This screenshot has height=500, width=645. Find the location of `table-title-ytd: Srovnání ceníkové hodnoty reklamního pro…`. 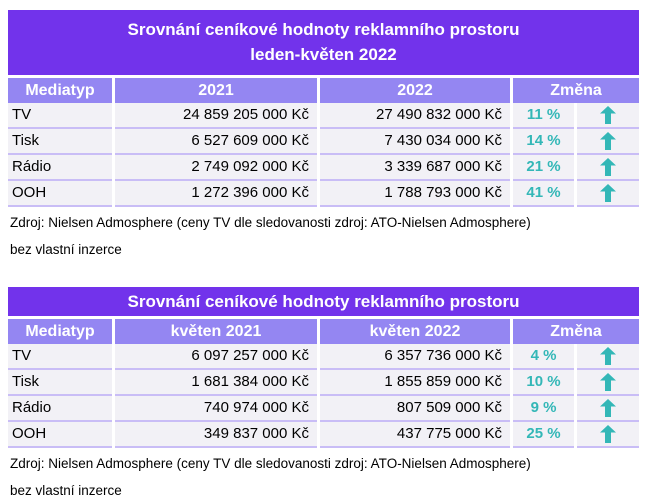

table-title-ytd: Srovnání ceníkové hodnoty reklamního pro… is located at coordinates (323, 42).